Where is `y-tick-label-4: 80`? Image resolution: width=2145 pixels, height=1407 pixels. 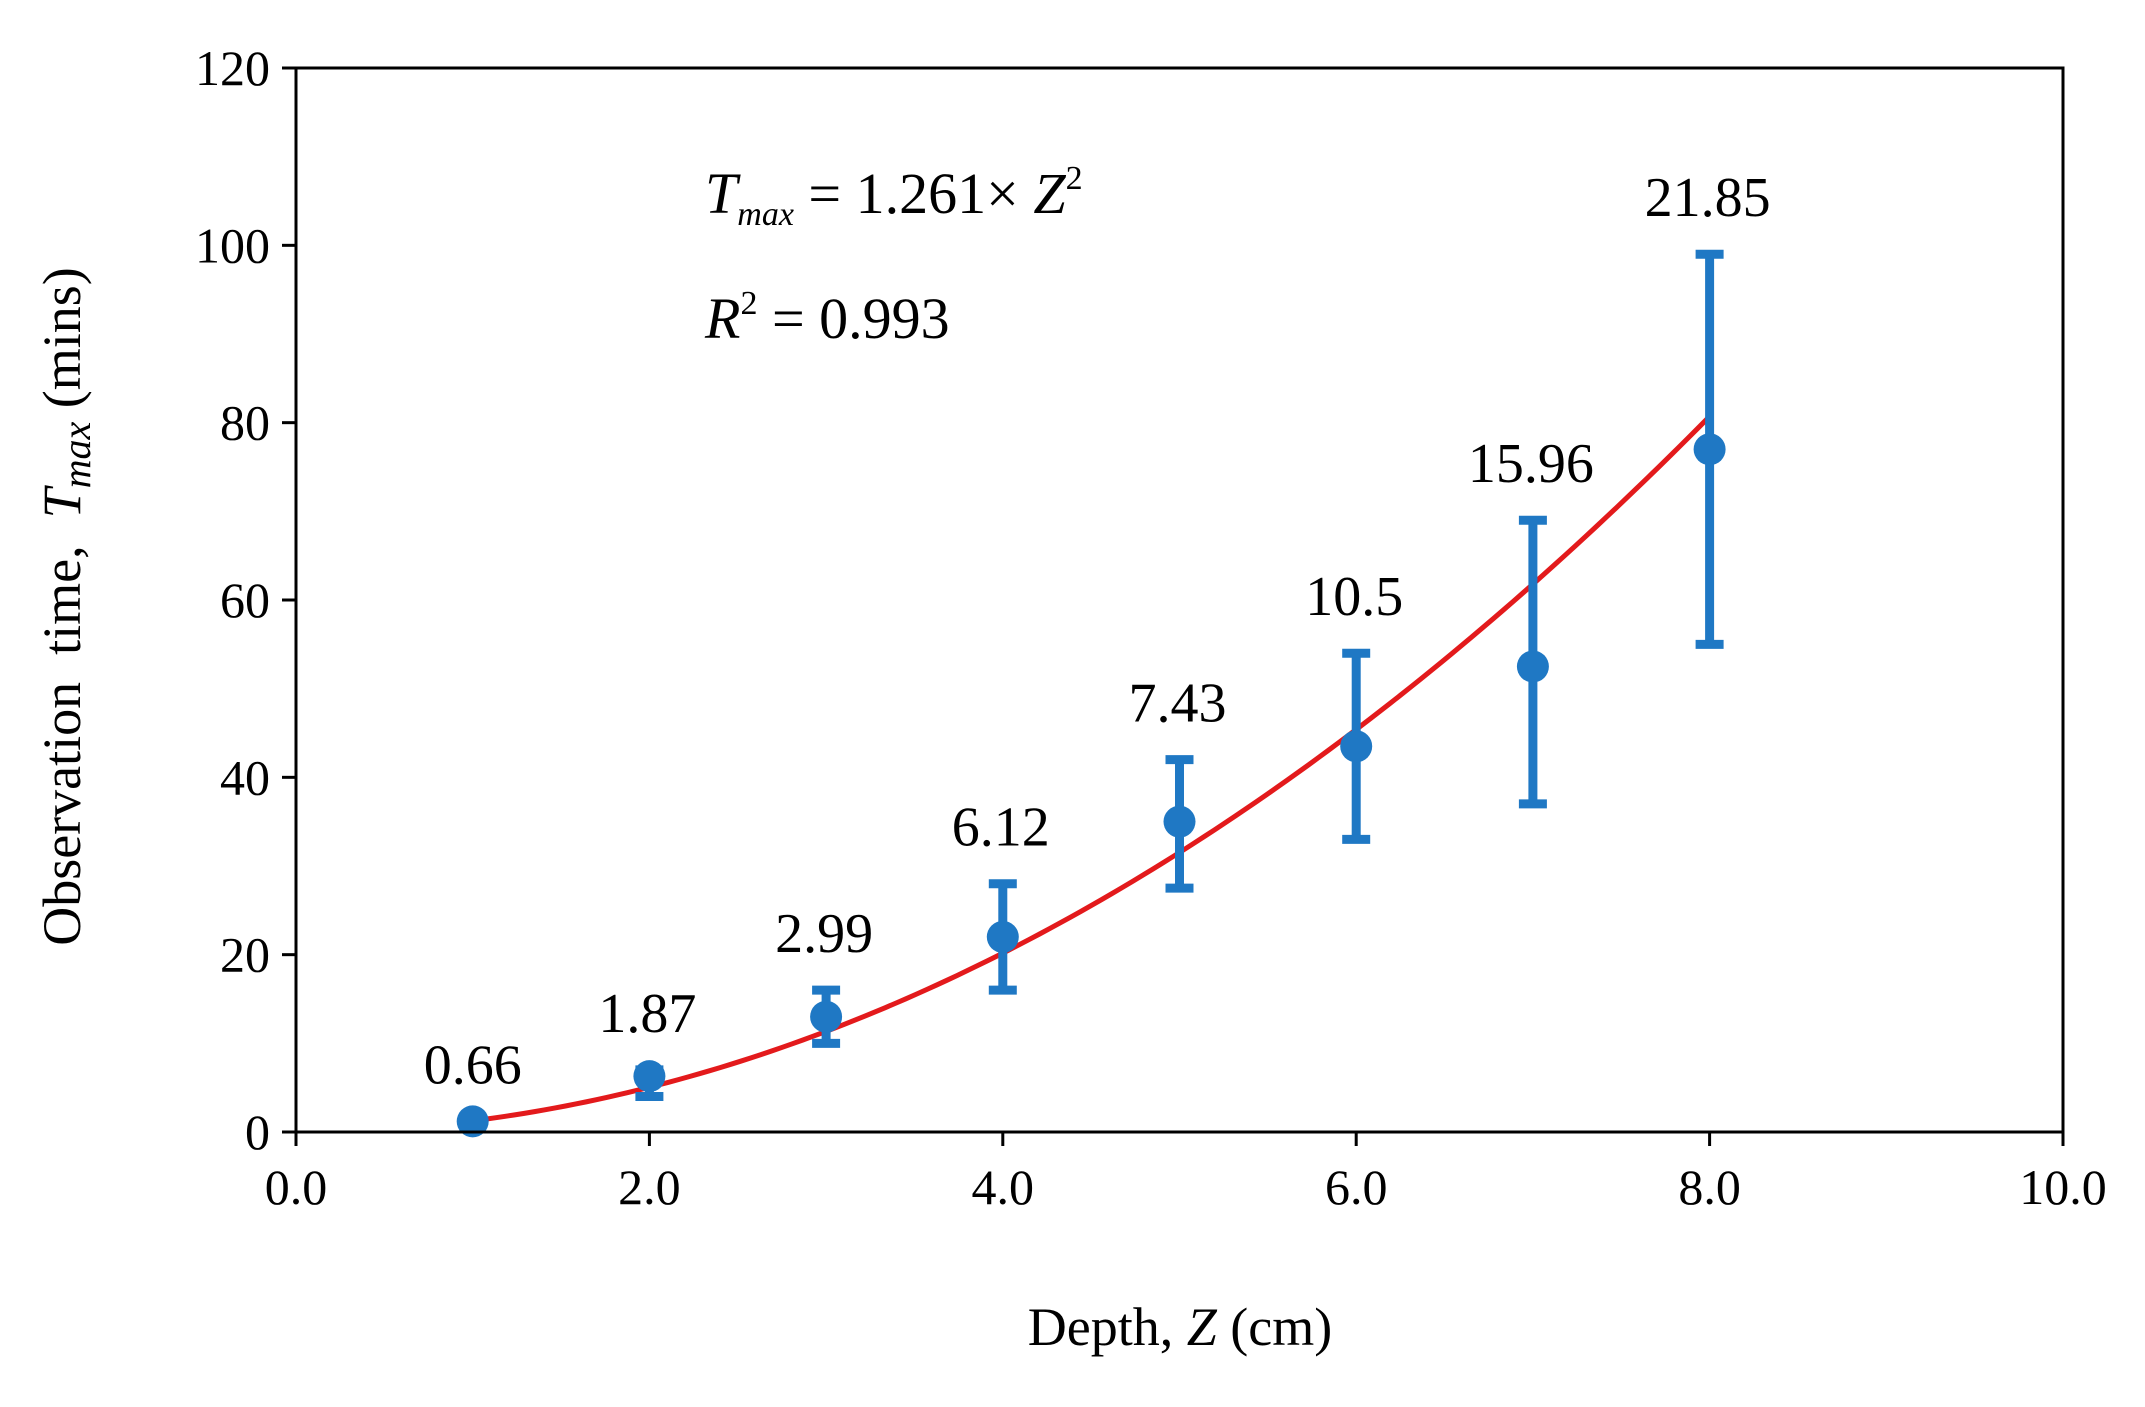 y-tick-label-4: 80 is located at coordinates (245, 423).